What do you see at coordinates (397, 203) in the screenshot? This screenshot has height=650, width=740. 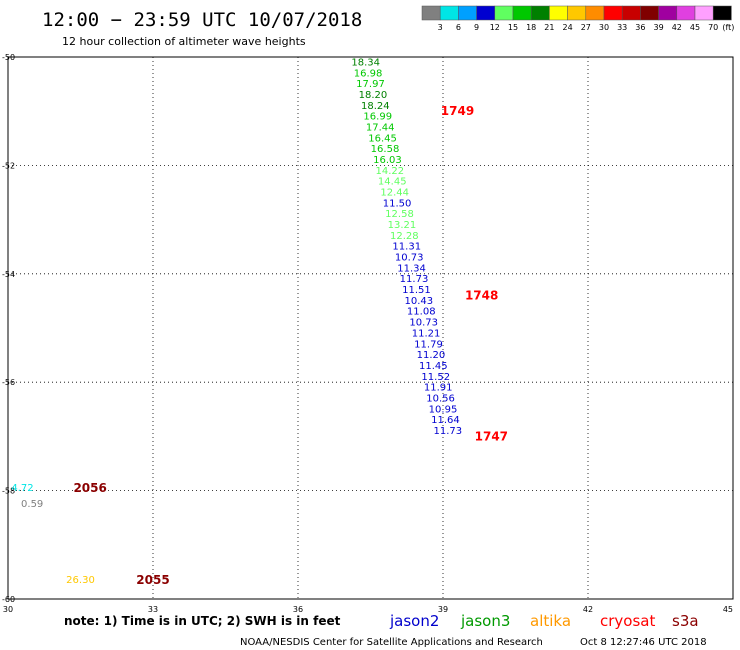 I see `wave-height-point: 11.50` at bounding box center [397, 203].